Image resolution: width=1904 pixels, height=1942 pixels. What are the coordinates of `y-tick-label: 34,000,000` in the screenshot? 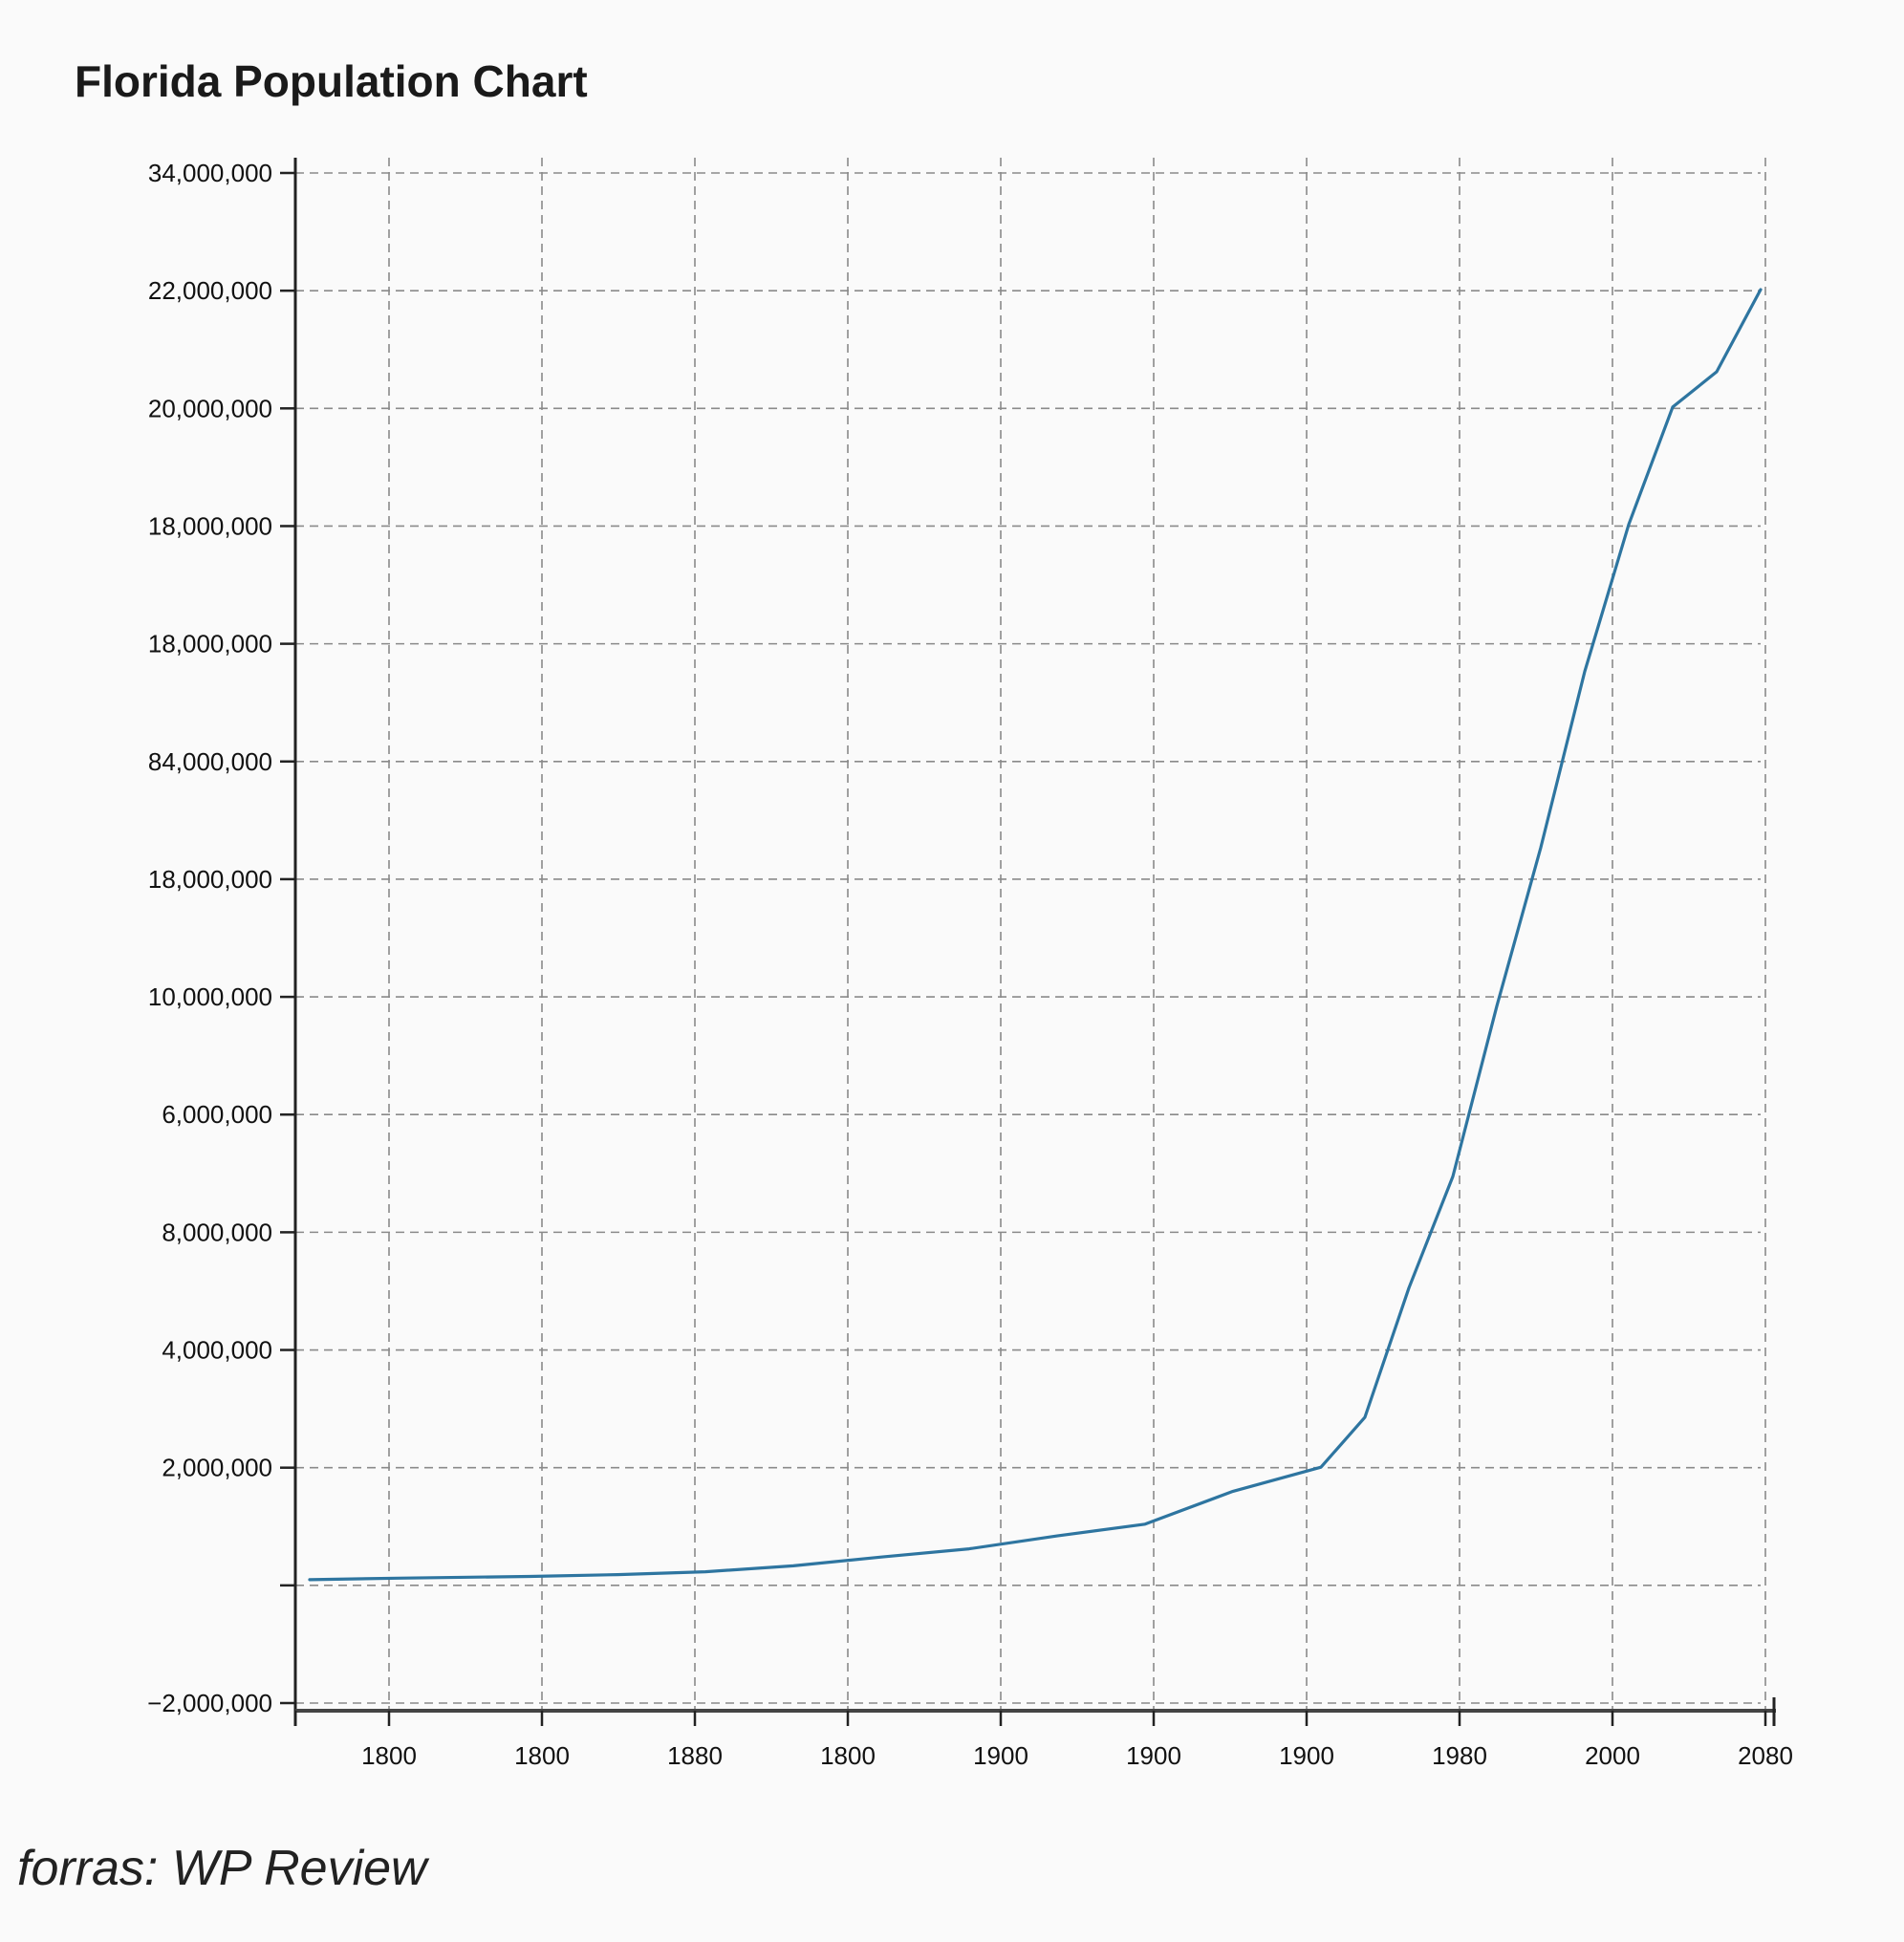 It's located at (210, 173).